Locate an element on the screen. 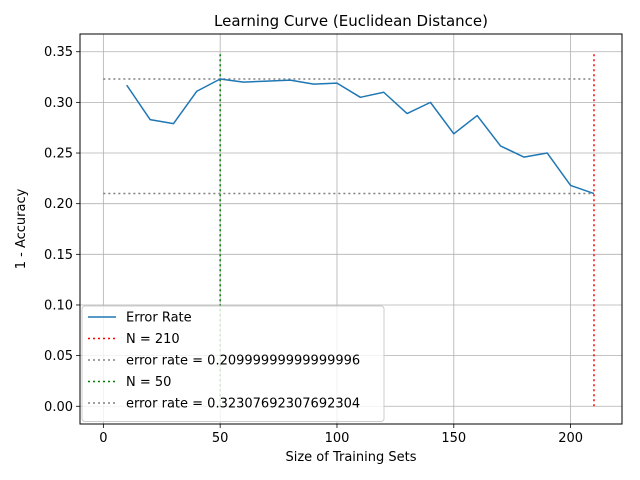 The height and width of the screenshot is (480, 640). y-tick-label: 0.25 is located at coordinates (58, 154).